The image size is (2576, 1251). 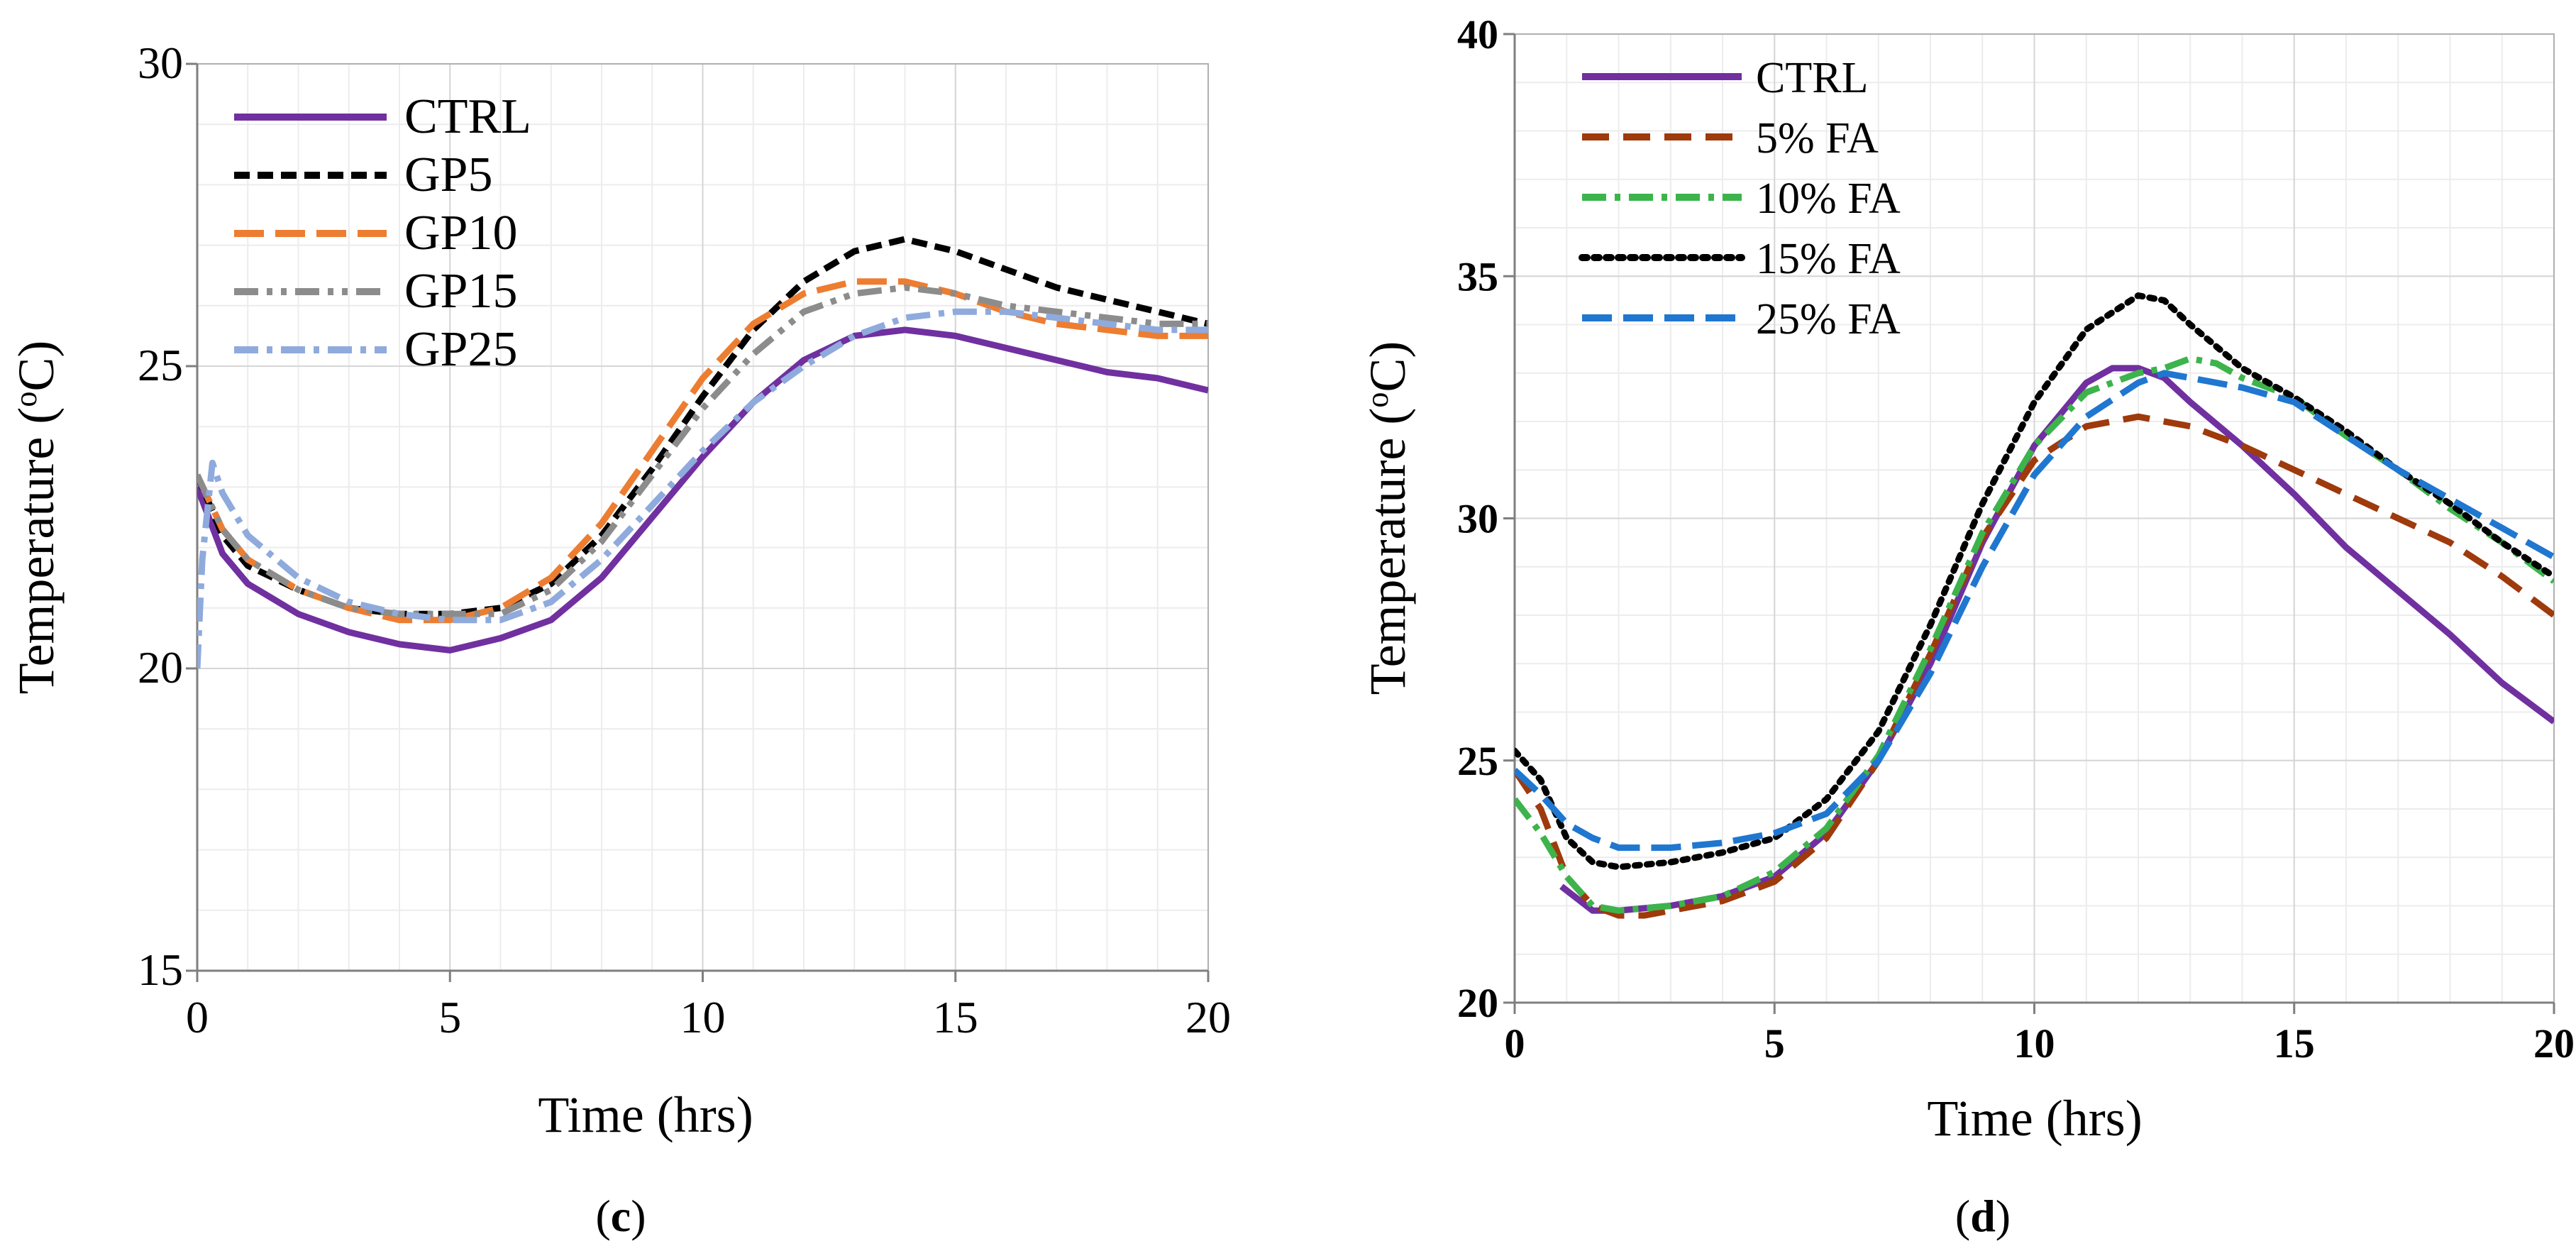 What do you see at coordinates (955, 1017) in the screenshot?
I see `x-tick-label-c: 15` at bounding box center [955, 1017].